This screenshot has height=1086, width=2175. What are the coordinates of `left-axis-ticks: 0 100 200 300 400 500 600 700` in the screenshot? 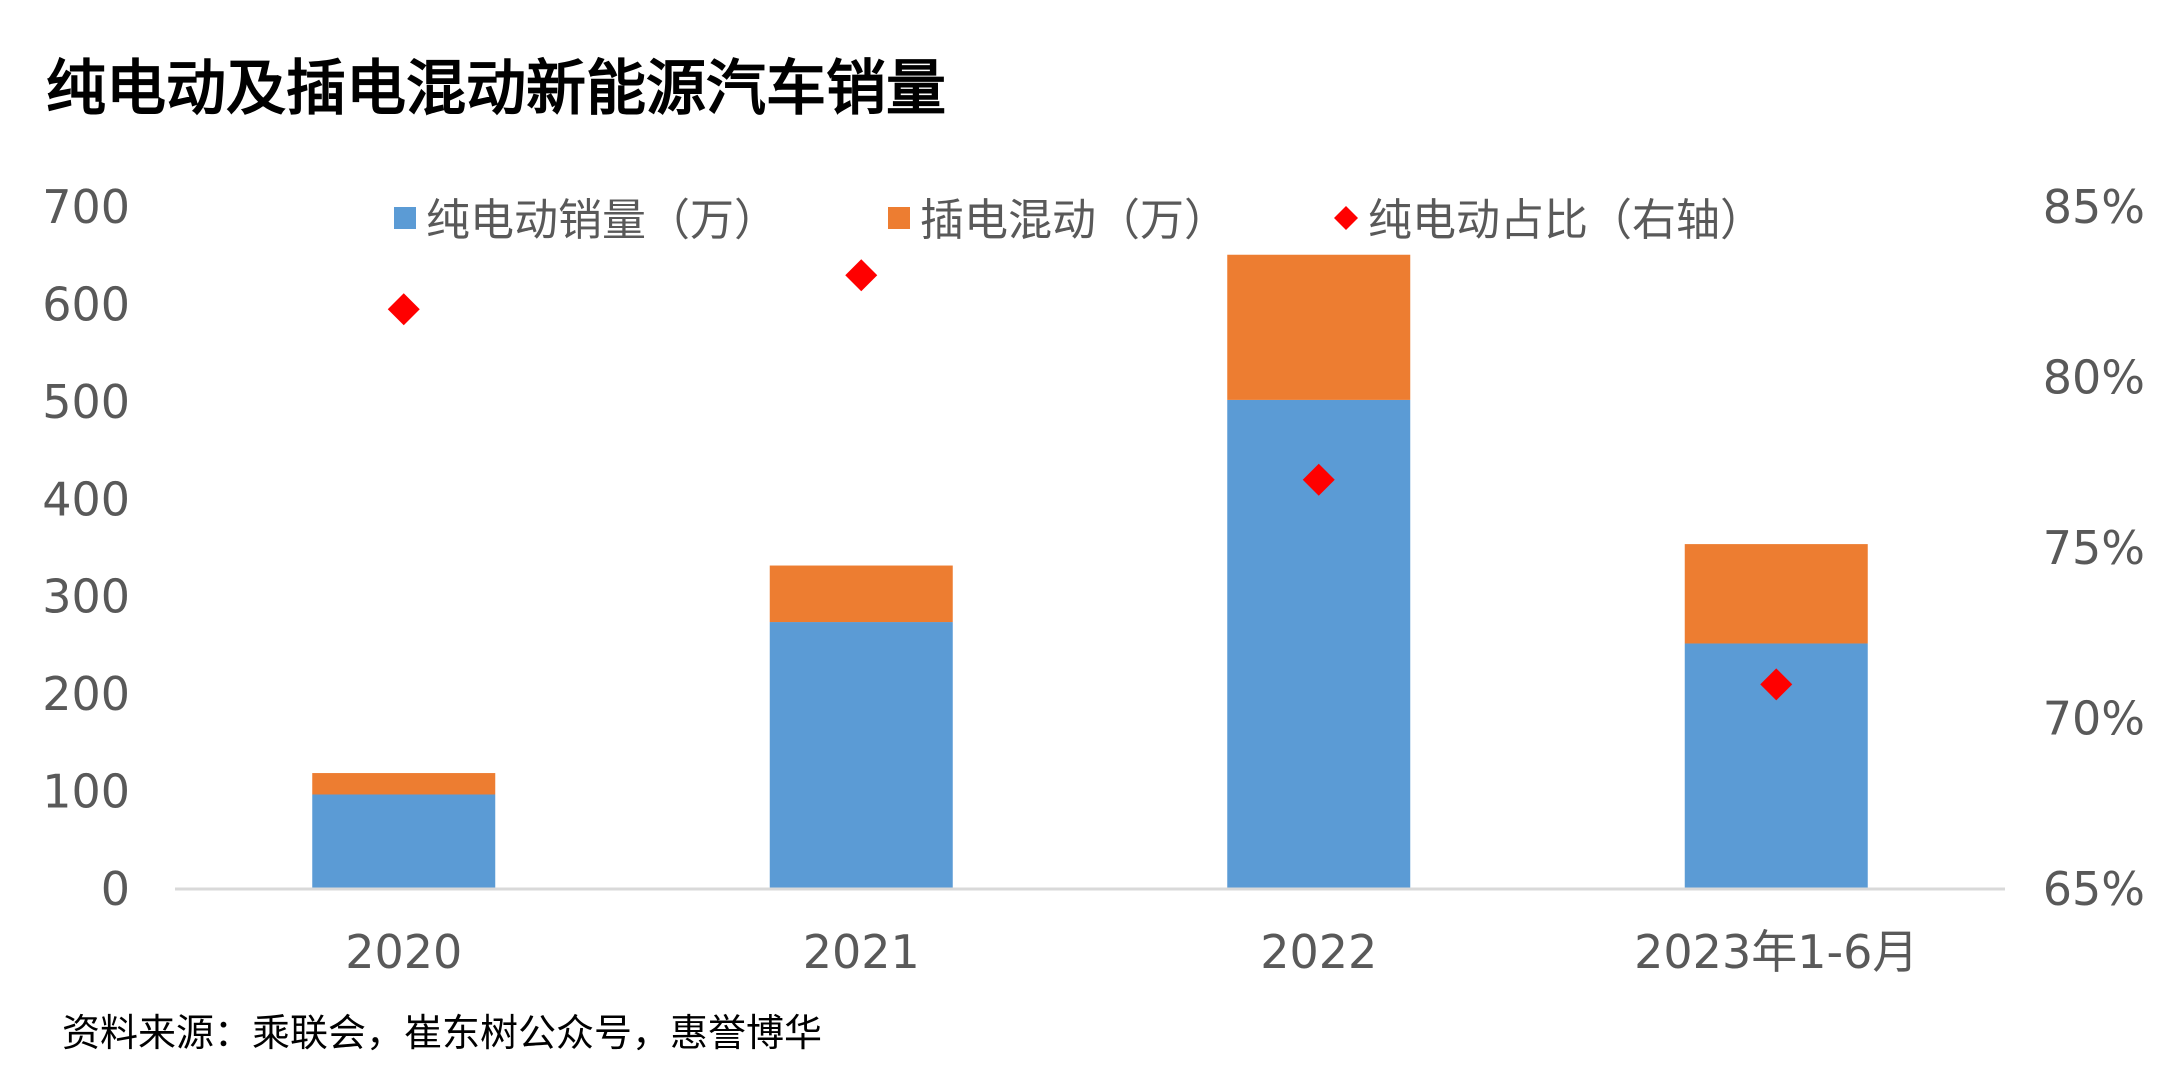 It's located at (86, 548).